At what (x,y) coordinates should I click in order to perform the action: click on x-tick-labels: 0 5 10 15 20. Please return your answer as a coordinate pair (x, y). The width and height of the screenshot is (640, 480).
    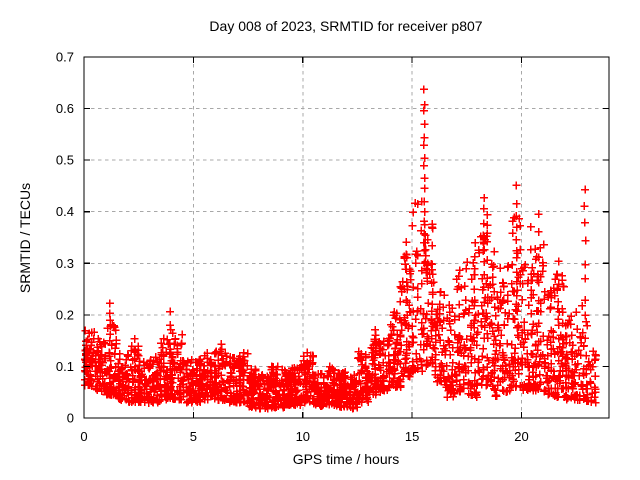
    Looking at the image, I should click on (304, 436).